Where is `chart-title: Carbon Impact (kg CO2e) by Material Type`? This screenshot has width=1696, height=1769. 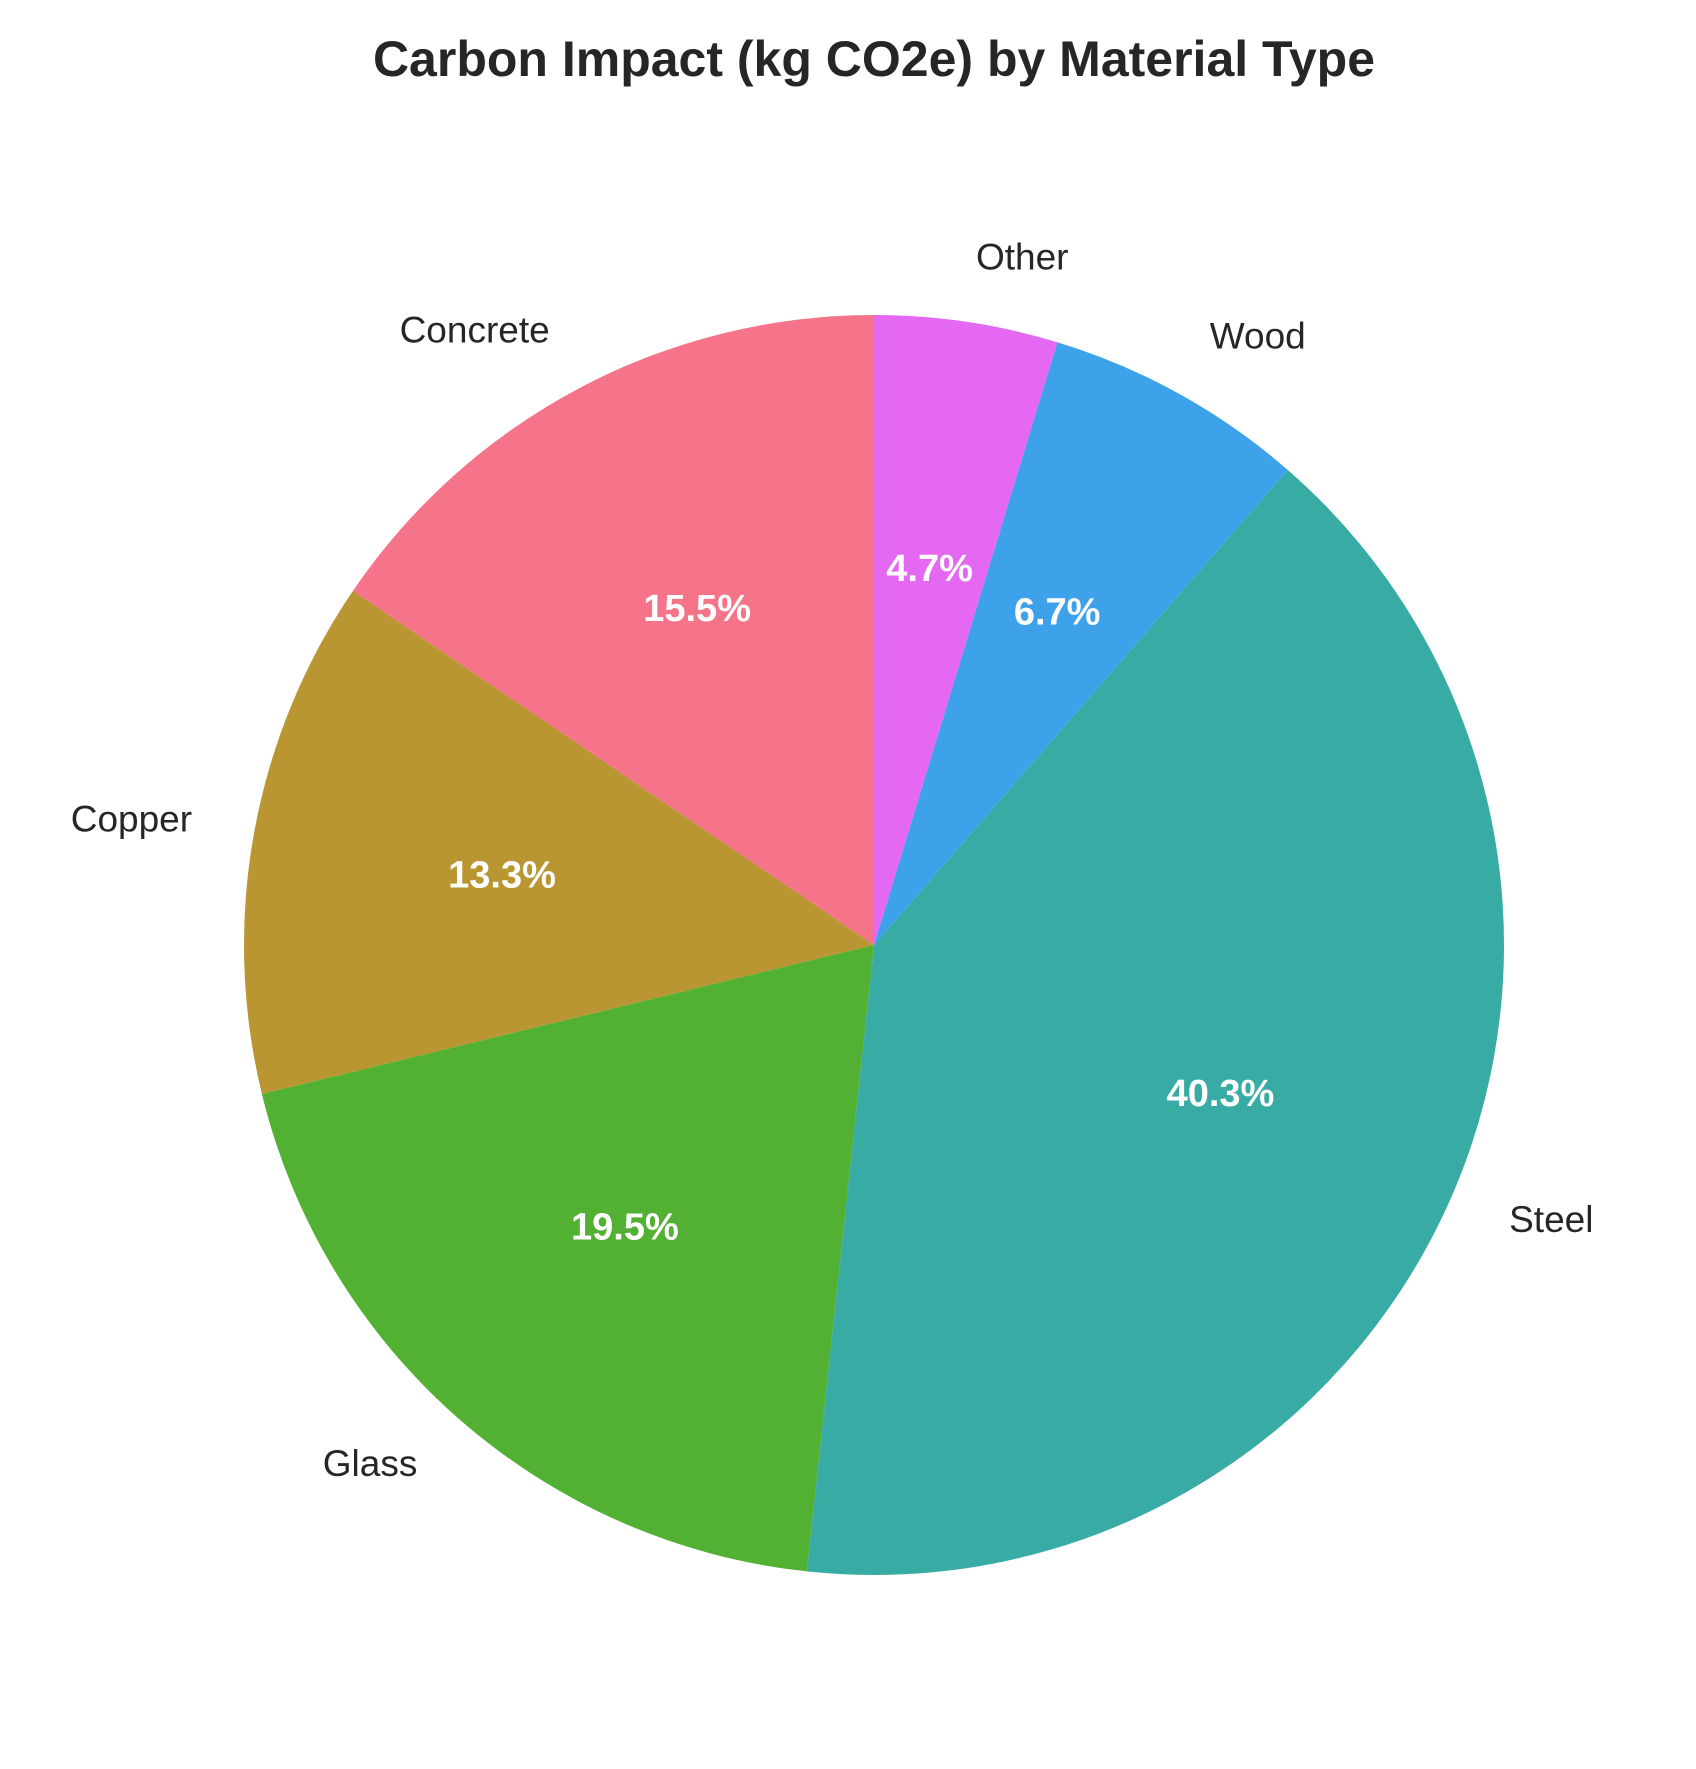
chart-title: Carbon Impact (kg CO2e) by Material Type is located at coordinates (874, 59).